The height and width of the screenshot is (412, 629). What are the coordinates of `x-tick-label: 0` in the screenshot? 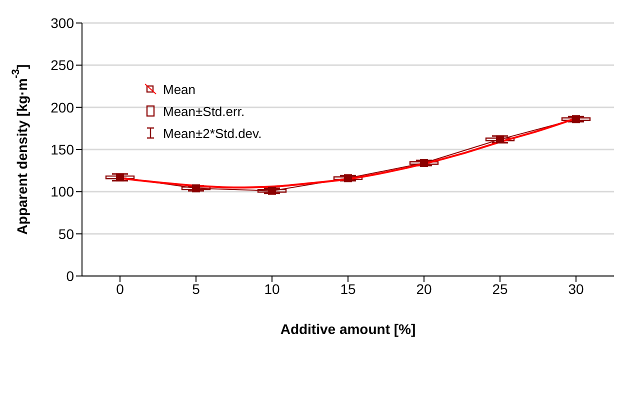 It's located at (120, 288).